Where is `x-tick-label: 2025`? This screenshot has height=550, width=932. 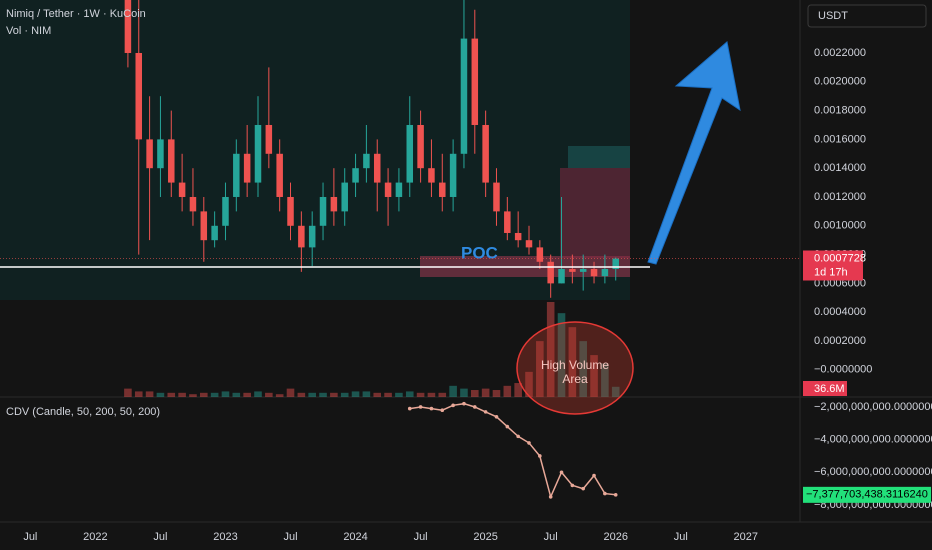 x-tick-label: 2025 is located at coordinates (485, 537).